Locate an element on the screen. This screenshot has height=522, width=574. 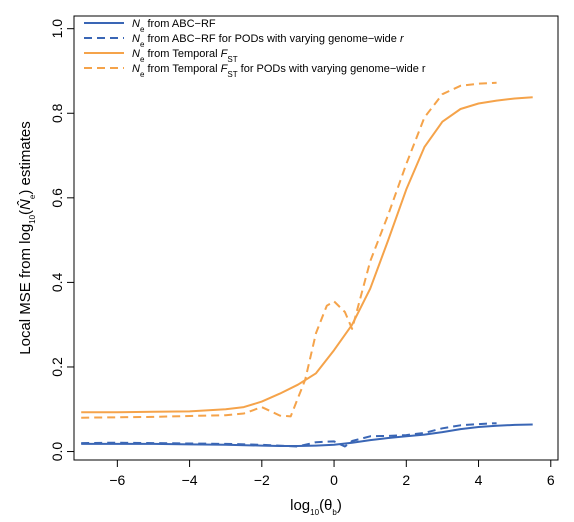
svg-text: Ne from Temporal FST is located at coordinates (185, 56).